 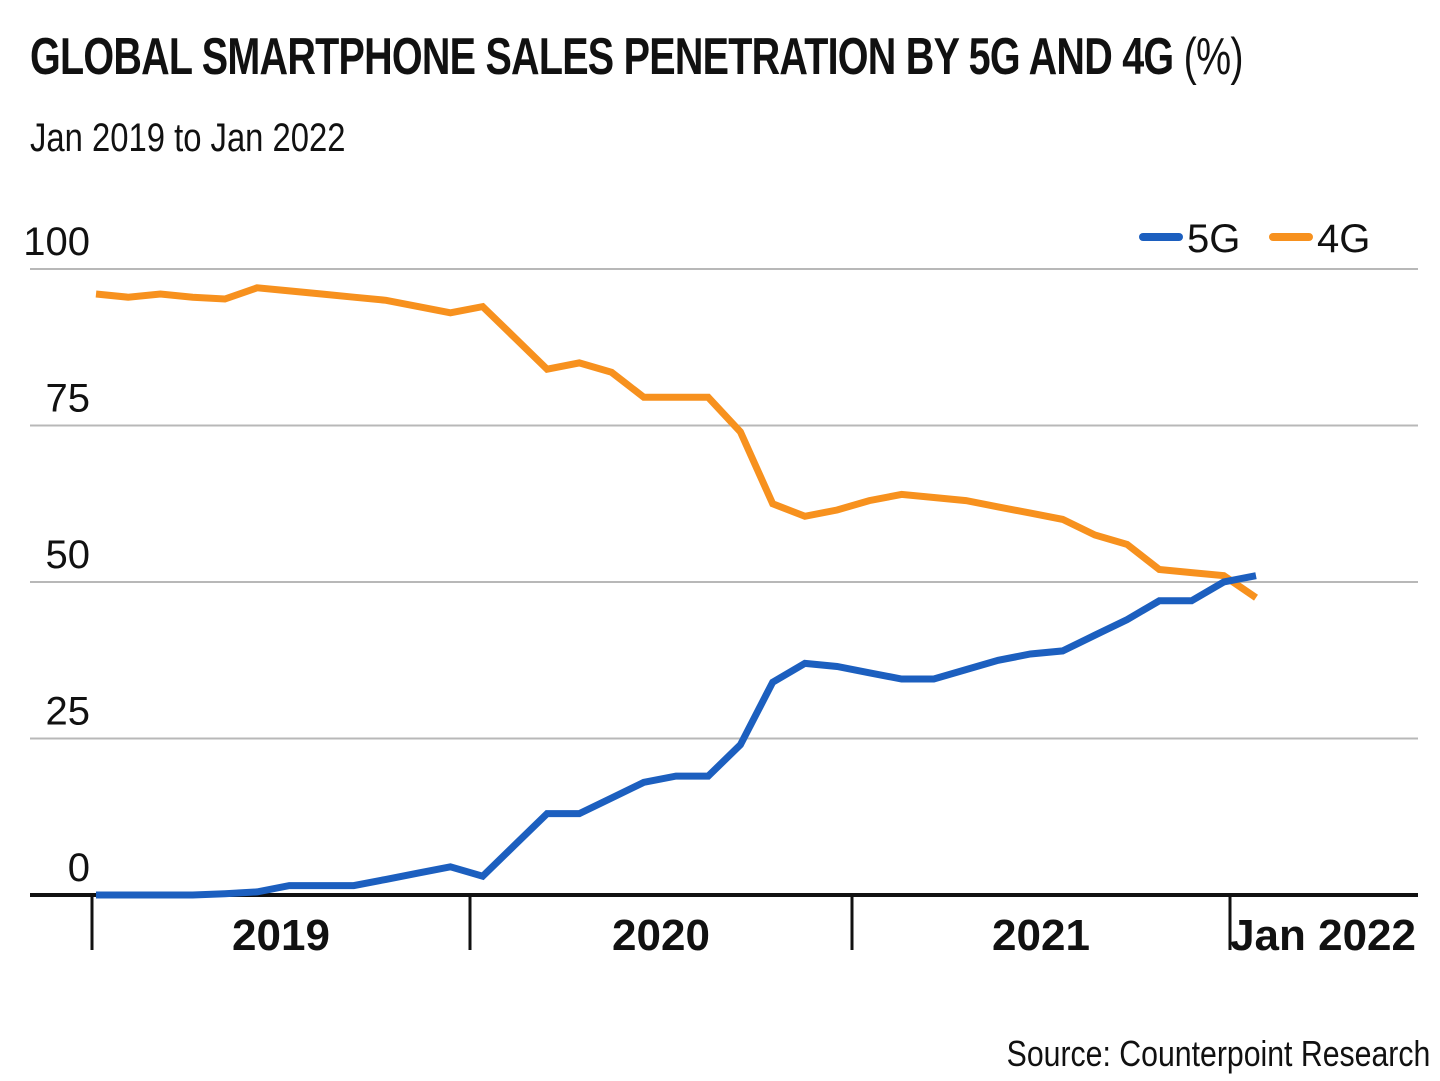 I want to click on y-tick-label: 0, so click(x=79, y=868).